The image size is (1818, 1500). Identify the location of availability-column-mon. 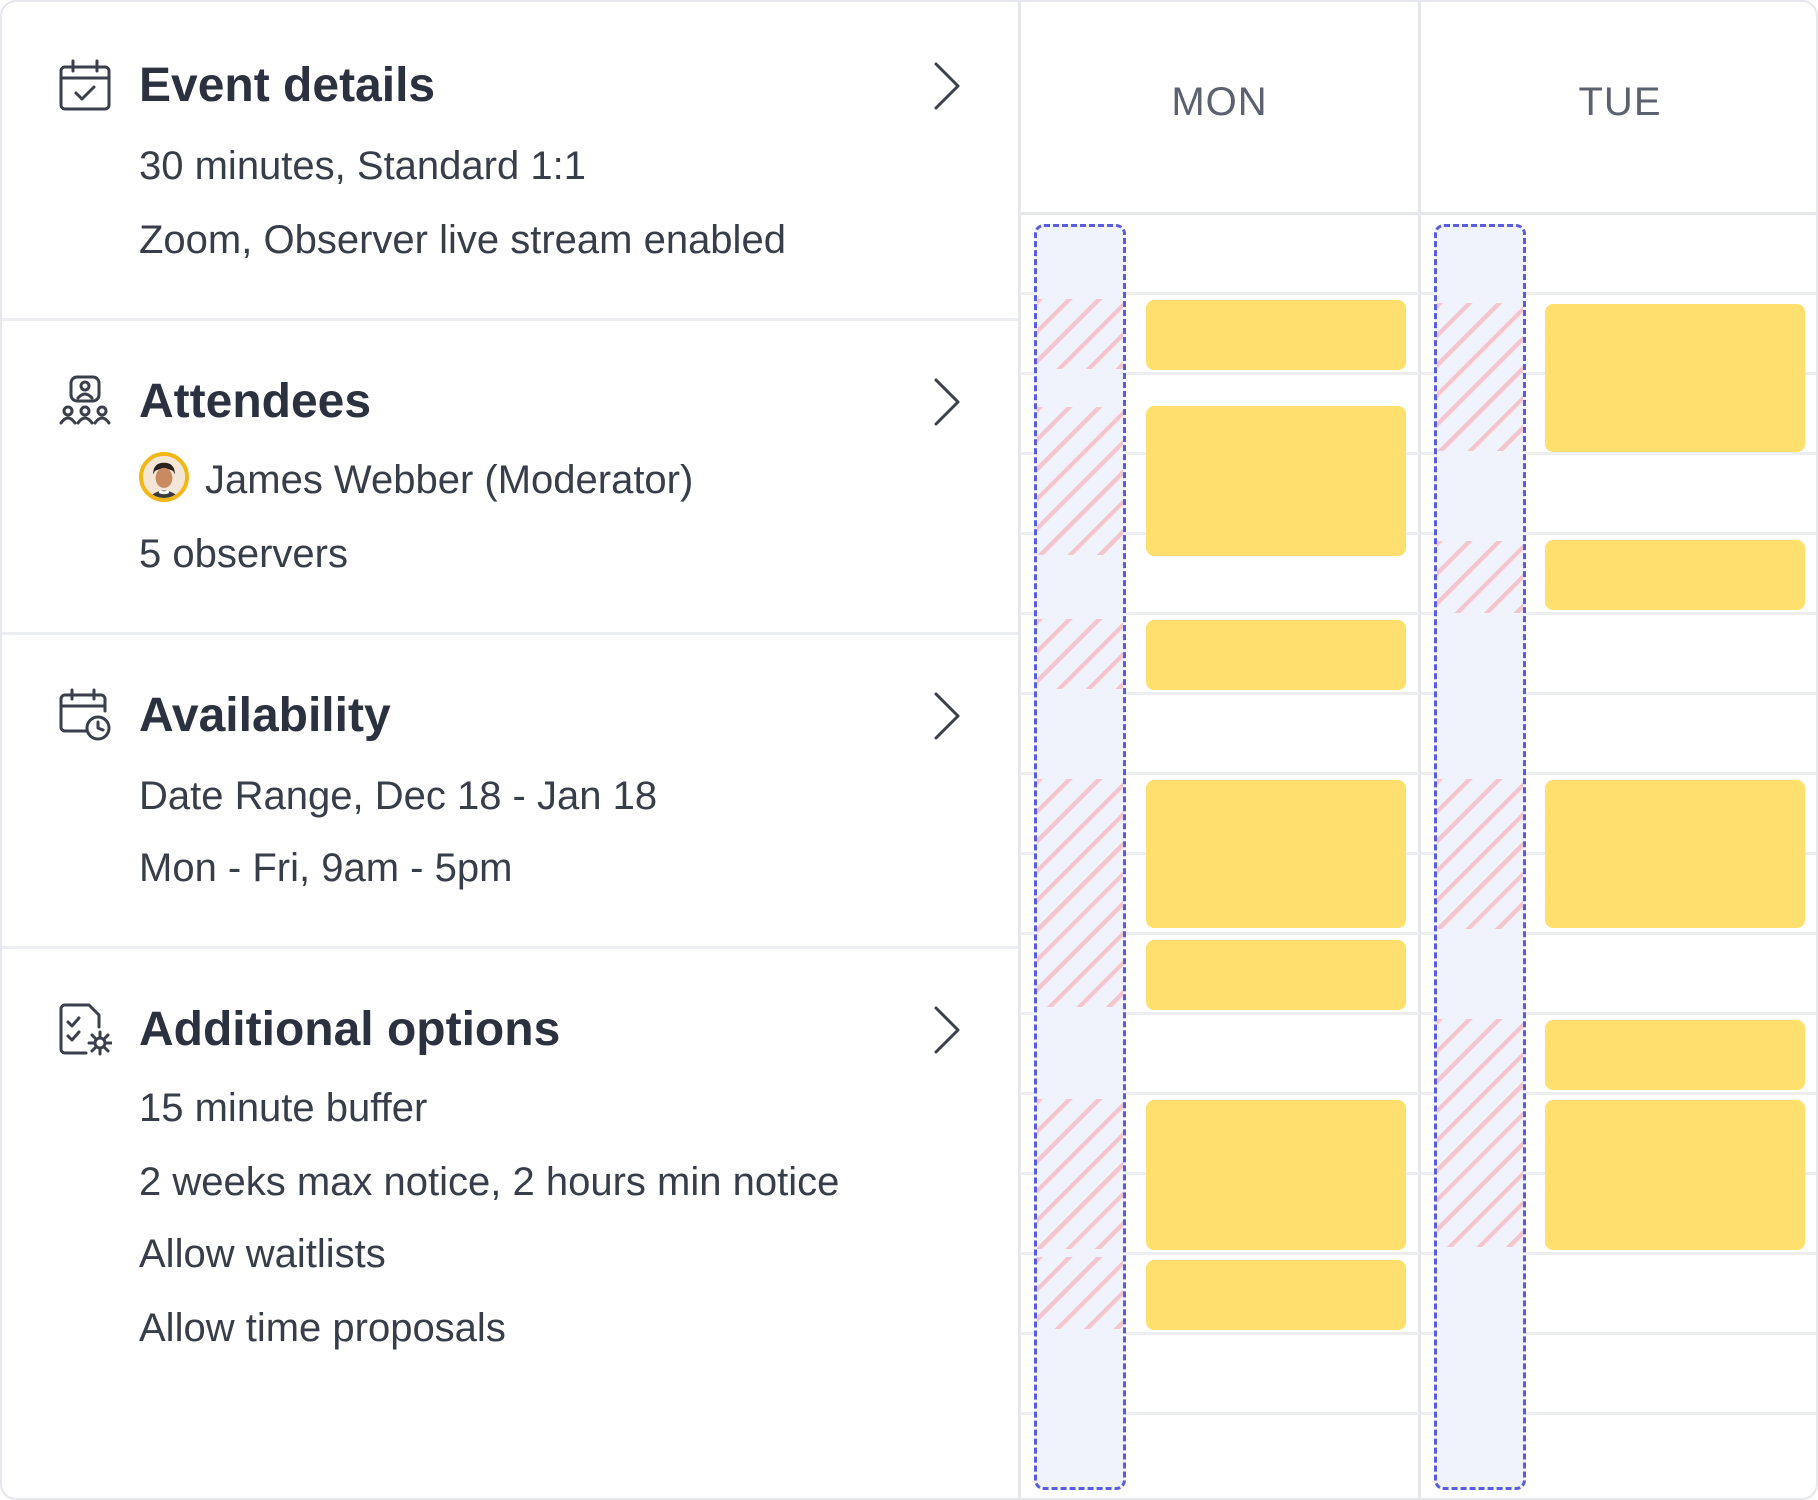
(1080, 857).